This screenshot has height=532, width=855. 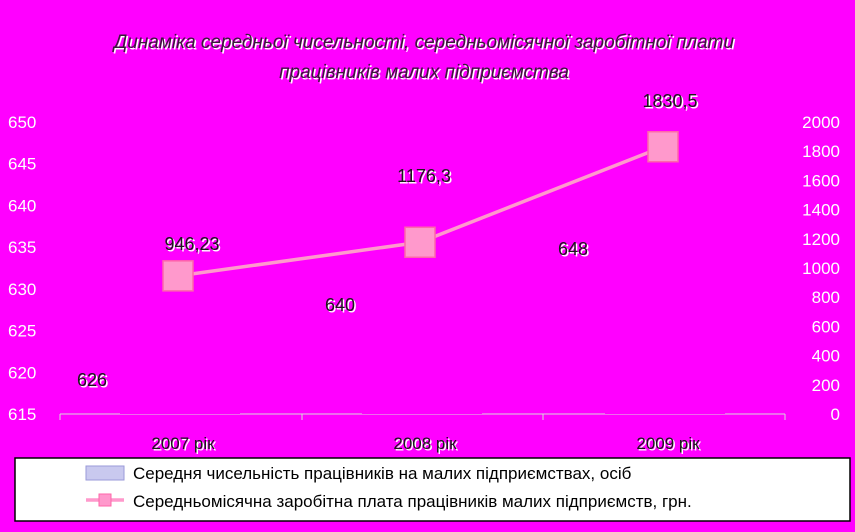 I want to click on bar-data-label: 626, so click(x=92, y=380).